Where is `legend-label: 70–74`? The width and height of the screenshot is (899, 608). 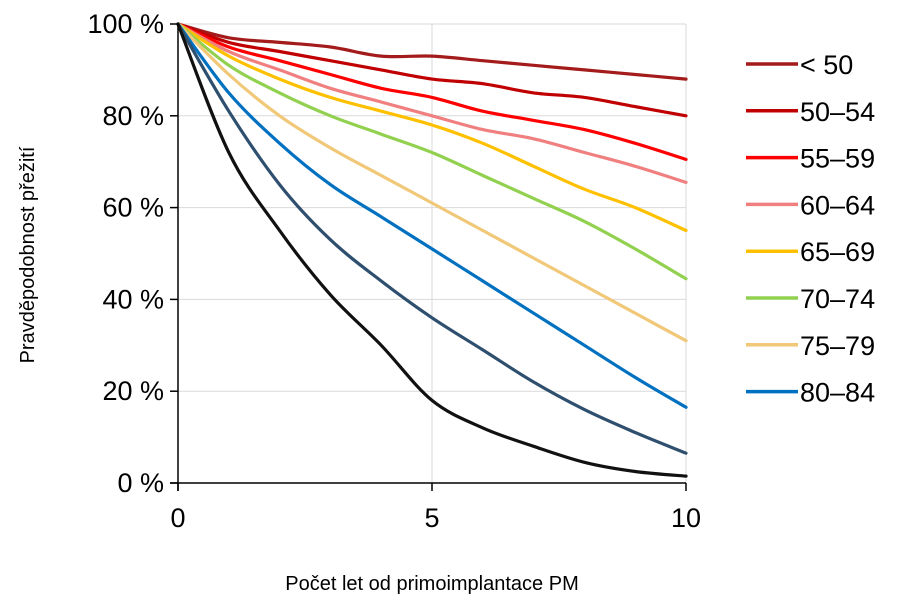
legend-label: 70–74 is located at coordinates (837, 299).